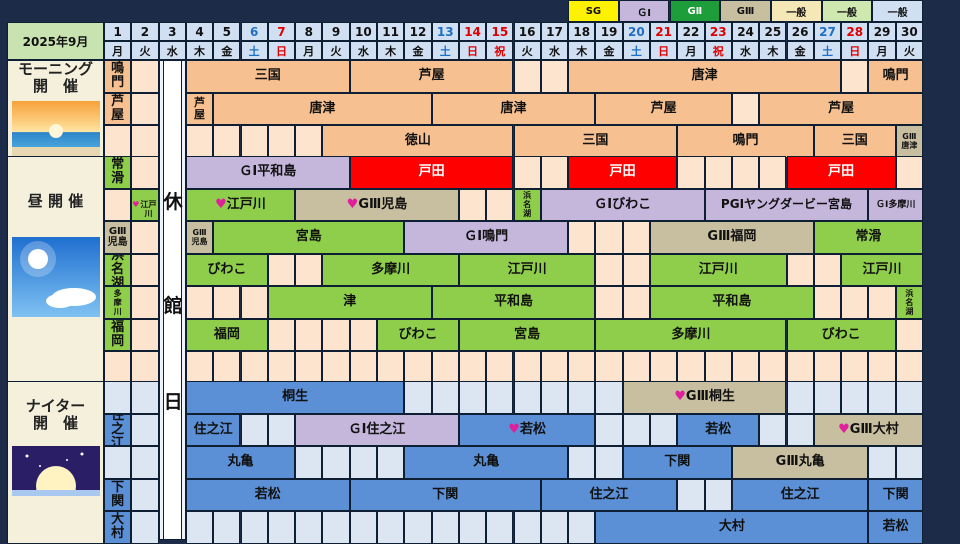  I want to click on day-number-17: 17, so click(554, 31).